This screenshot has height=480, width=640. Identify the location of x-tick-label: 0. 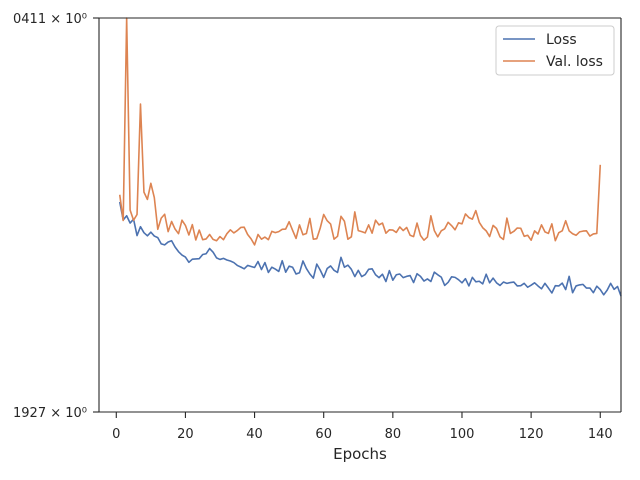
(116, 434).